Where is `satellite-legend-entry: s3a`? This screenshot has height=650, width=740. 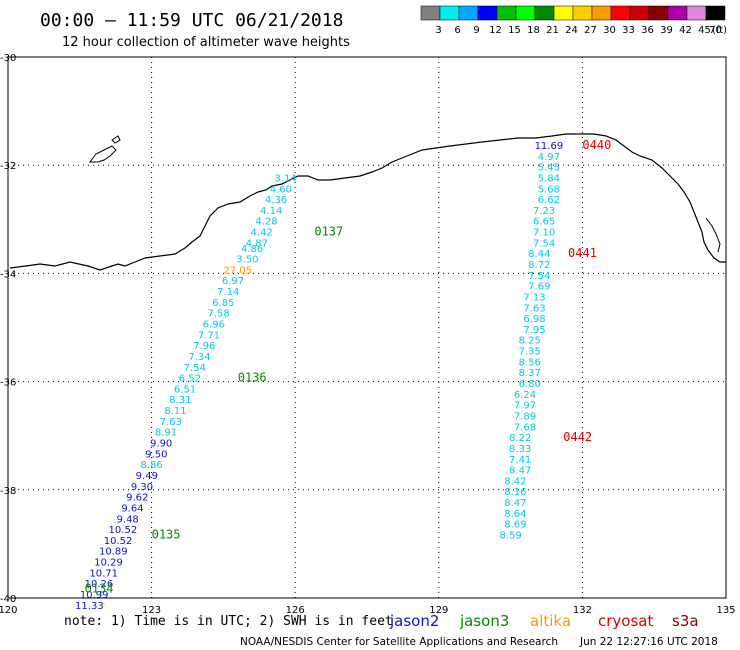 satellite-legend-entry: s3a is located at coordinates (685, 621).